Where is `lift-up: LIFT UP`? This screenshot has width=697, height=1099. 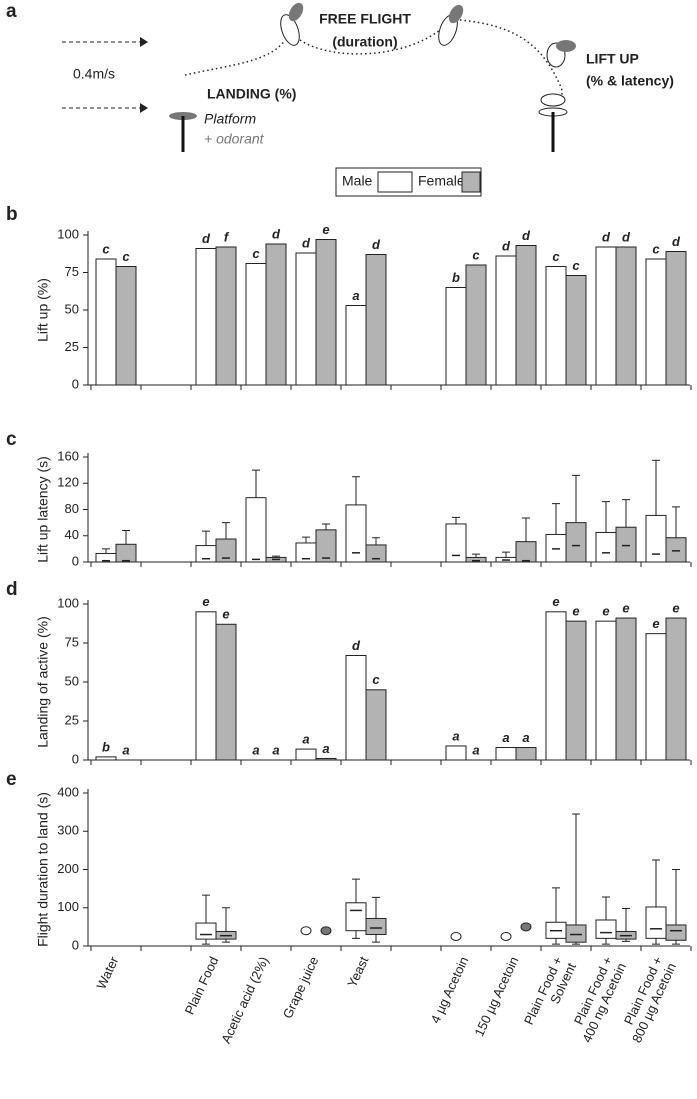
lift-up: LIFT UP is located at coordinates (612, 59).